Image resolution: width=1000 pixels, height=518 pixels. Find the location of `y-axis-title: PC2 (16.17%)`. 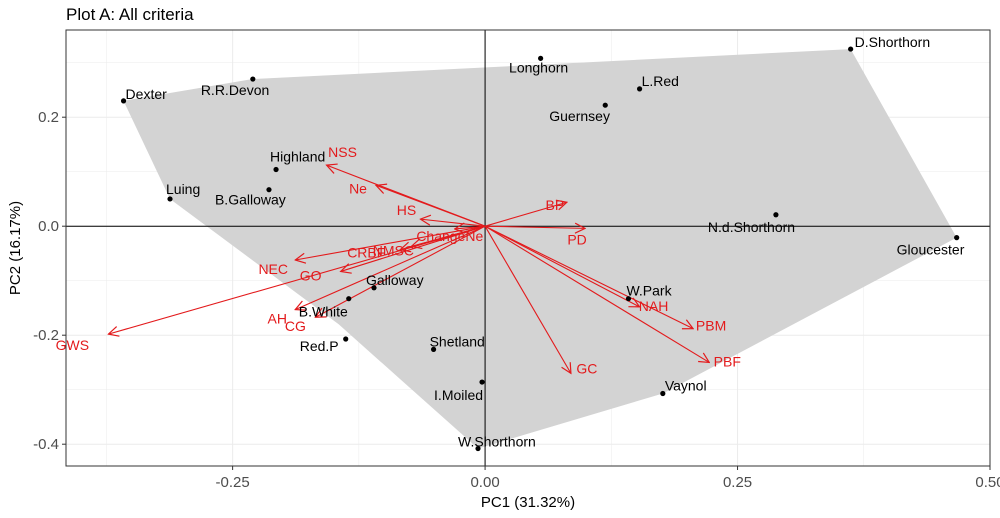

y-axis-title: PC2 (16.17%) is located at coordinates (15, 248).